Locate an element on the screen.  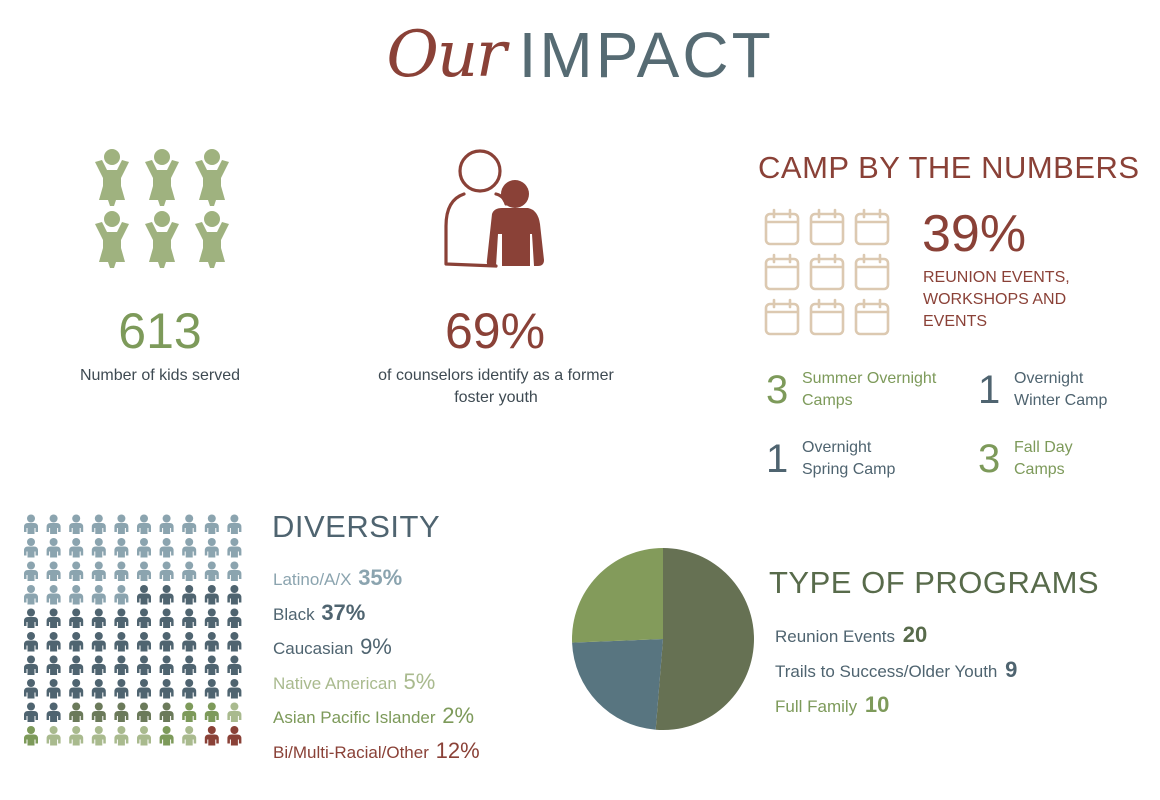
title-main: IMPACT is located at coordinates (646, 55).